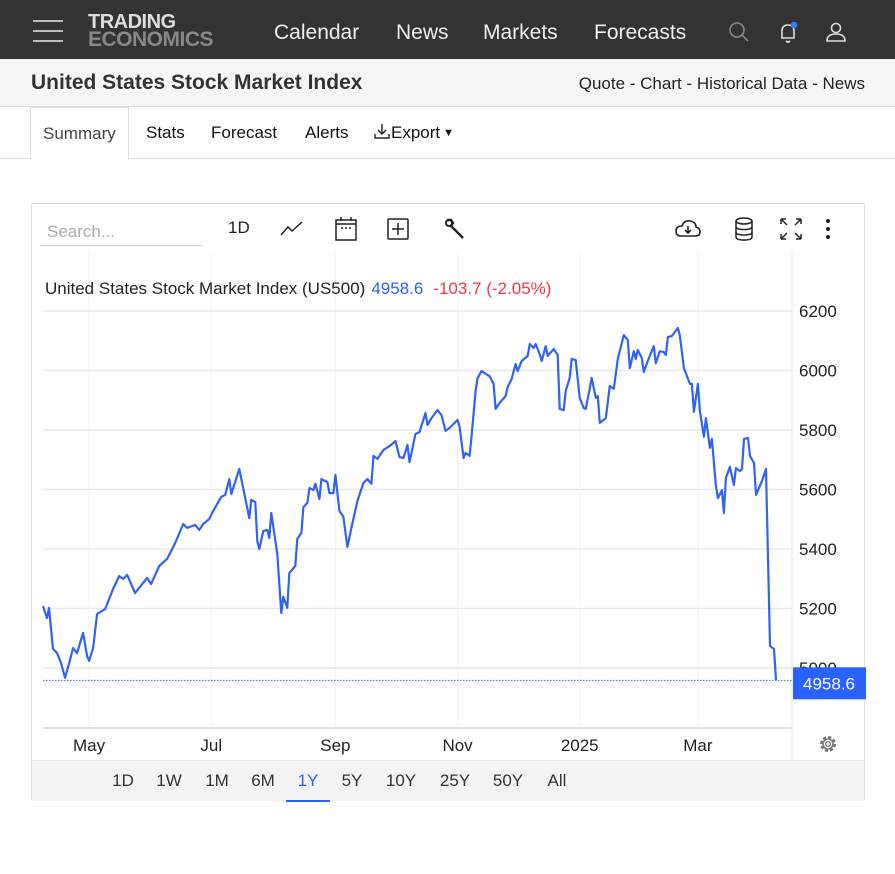 This screenshot has height=874, width=895. I want to click on calendar-icon, so click(346, 229).